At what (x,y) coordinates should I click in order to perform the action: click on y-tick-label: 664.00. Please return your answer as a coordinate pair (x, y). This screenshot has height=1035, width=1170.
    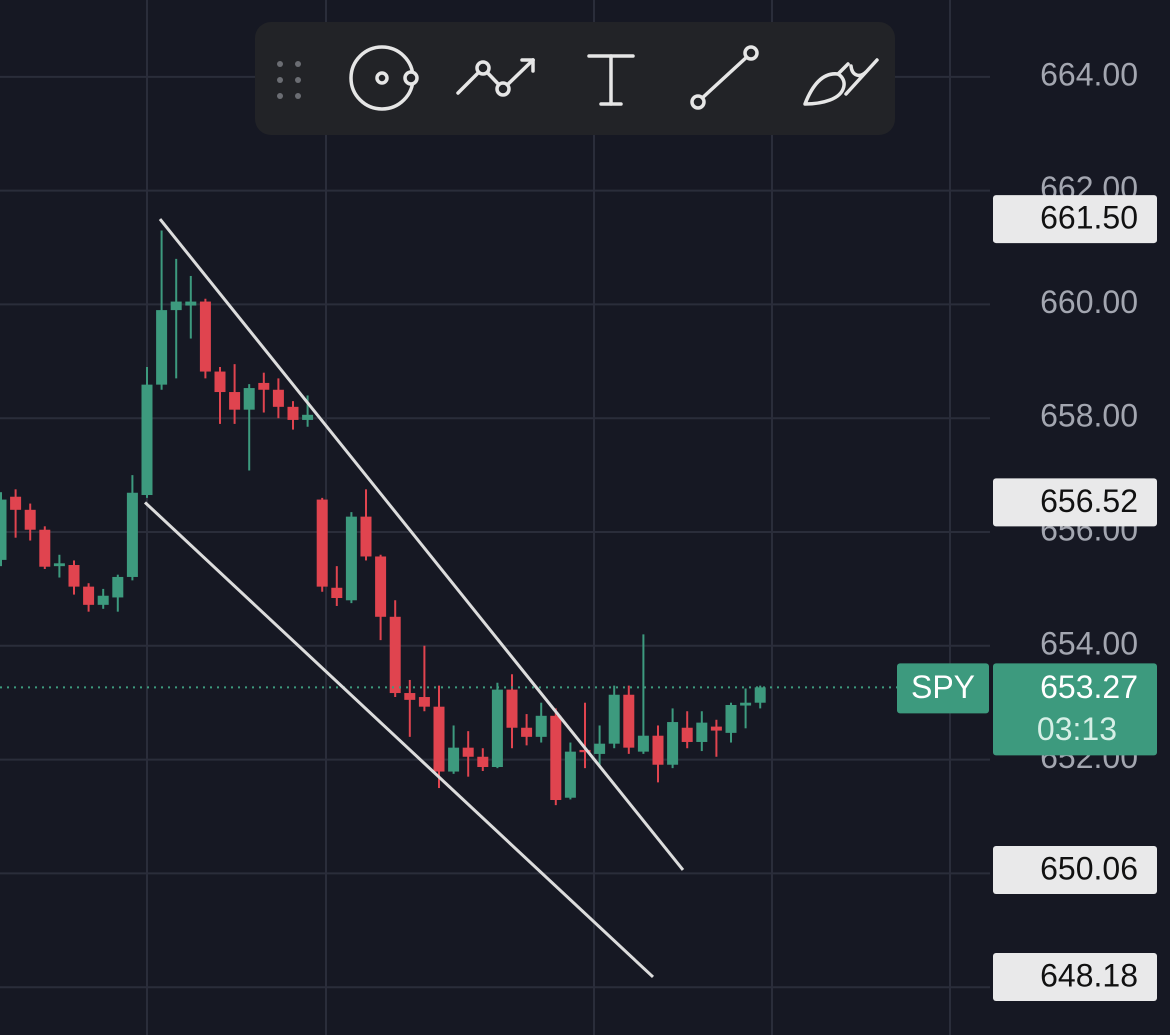
    Looking at the image, I should click on (1089, 74).